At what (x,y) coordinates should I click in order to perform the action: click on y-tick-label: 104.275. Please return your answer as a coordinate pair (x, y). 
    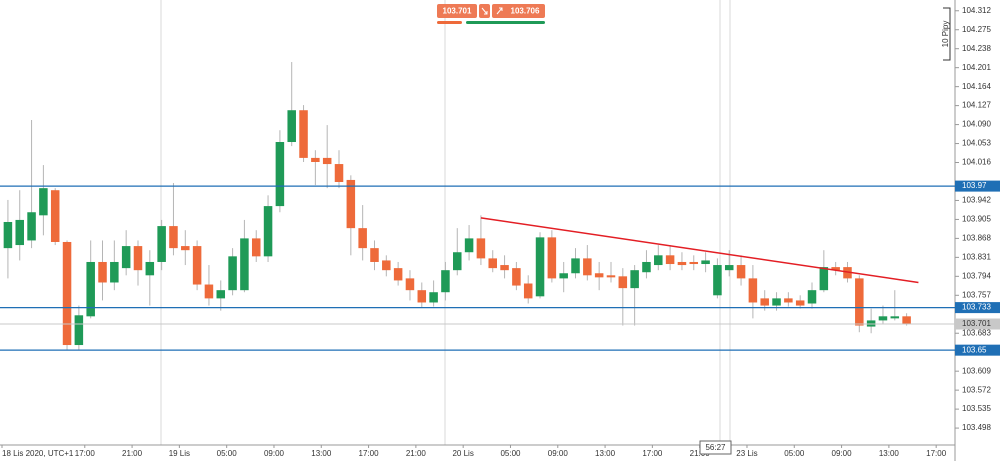
    Looking at the image, I should click on (976, 29).